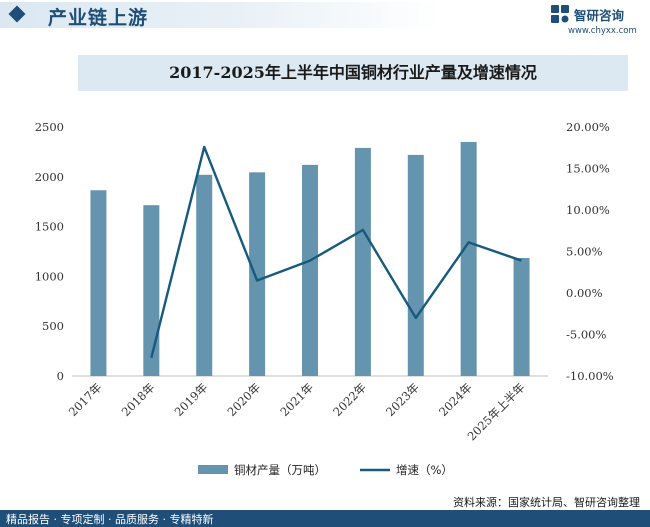 This screenshot has width=650, height=527. What do you see at coordinates (325, 518) in the screenshot?
I see `footer-bar: 精品报告 · 专项定制 · 品质服务 · 专精特新` at bounding box center [325, 518].